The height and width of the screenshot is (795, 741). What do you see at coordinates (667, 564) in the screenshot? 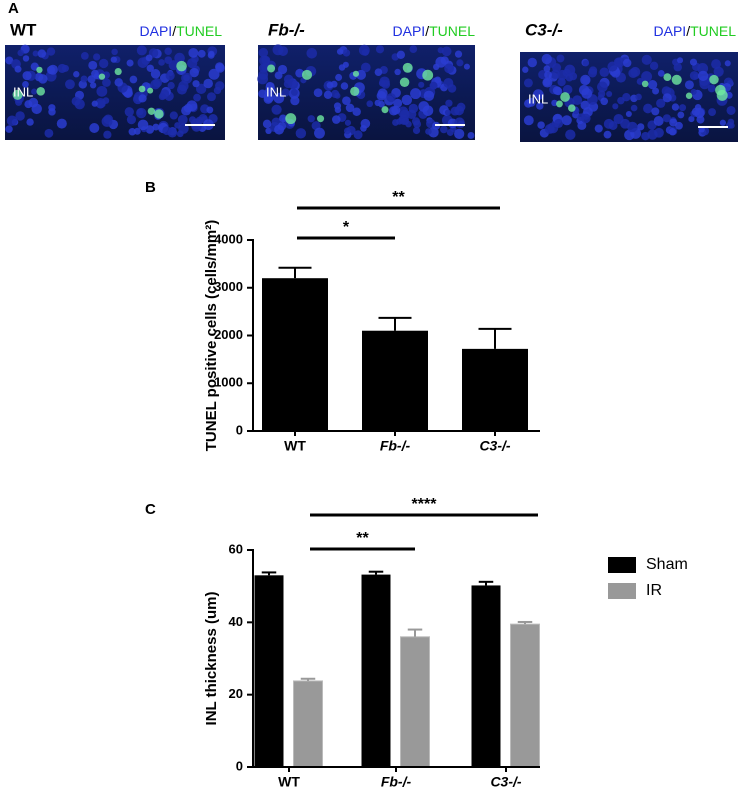
I see `legend-label: Sham` at bounding box center [667, 564].